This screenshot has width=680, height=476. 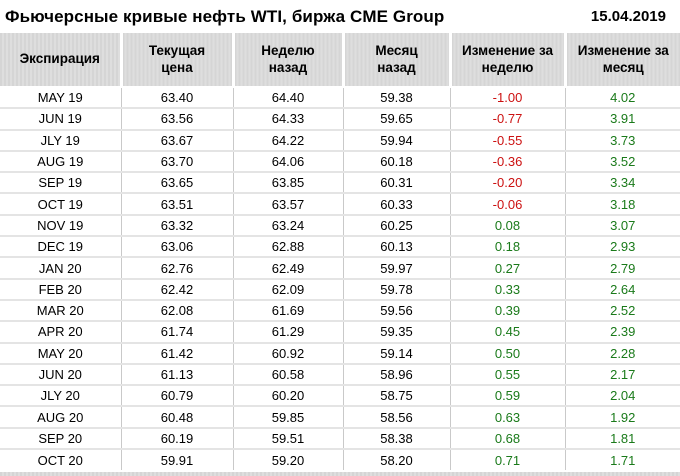 I want to click on cell-week-ago: 63.24, so click(x=287, y=225).